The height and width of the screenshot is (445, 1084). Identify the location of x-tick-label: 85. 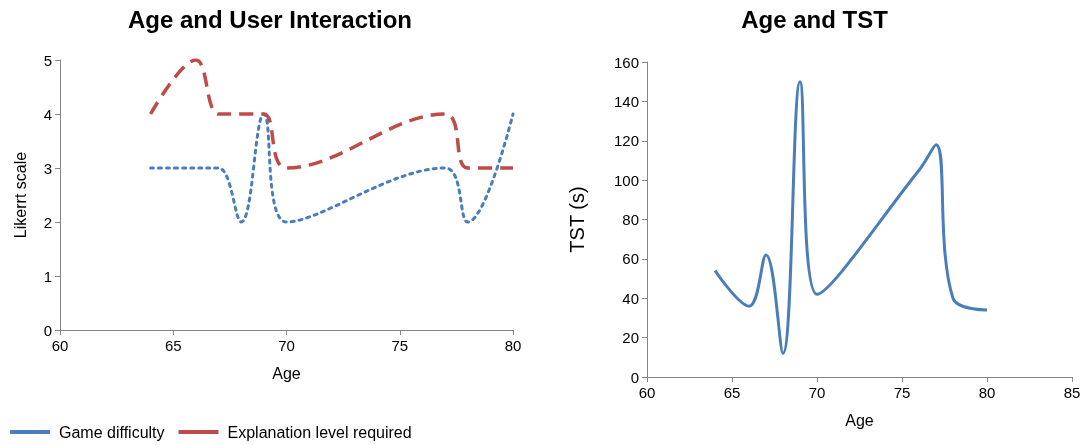
(1072, 392).